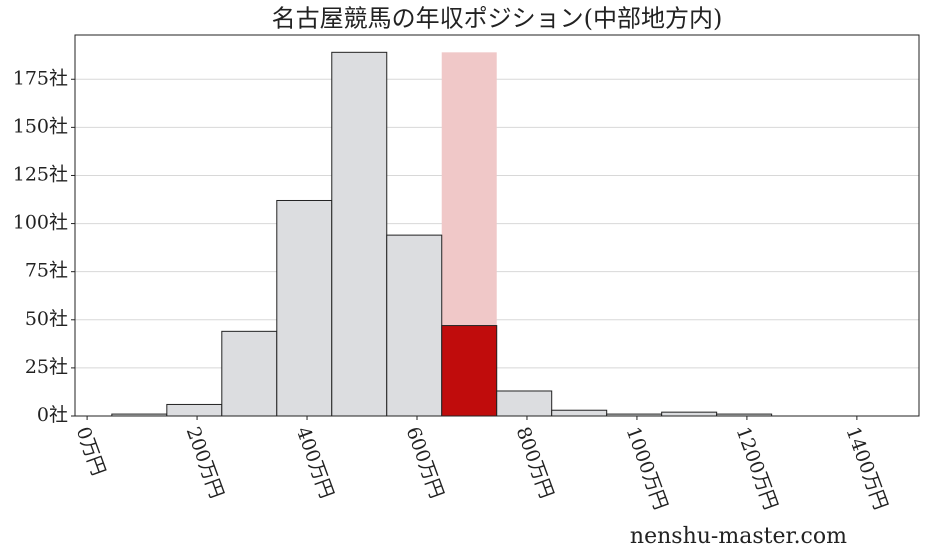 This screenshot has height=557, width=928. Describe the element at coordinates (52, 415) in the screenshot. I see `y-tick-label: 0社` at that location.